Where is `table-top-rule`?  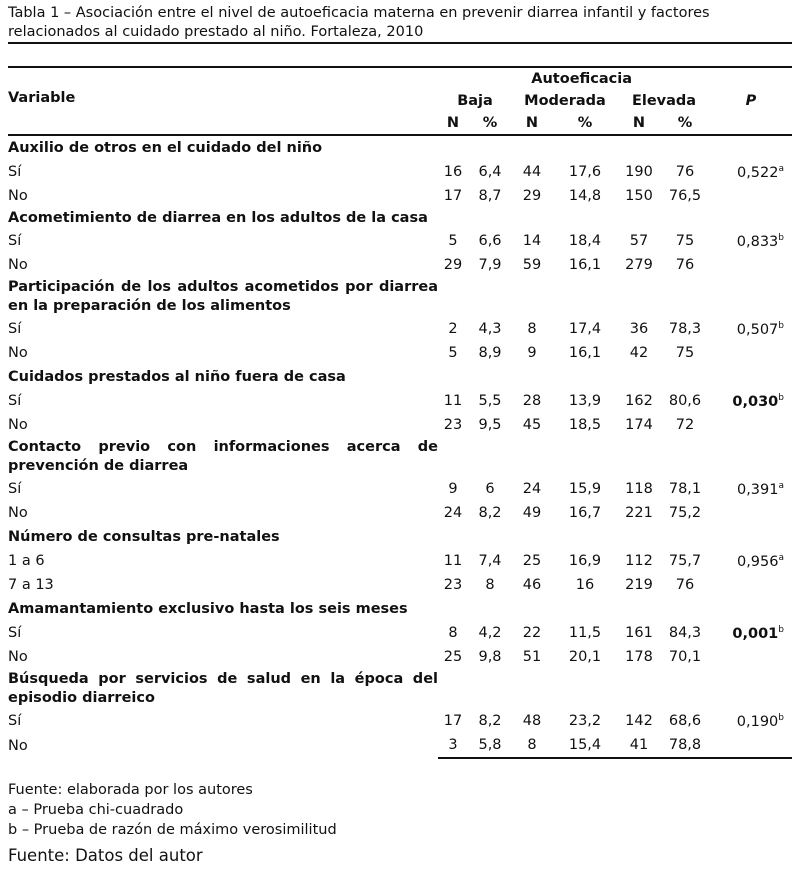 table-top-rule is located at coordinates (400, 67).